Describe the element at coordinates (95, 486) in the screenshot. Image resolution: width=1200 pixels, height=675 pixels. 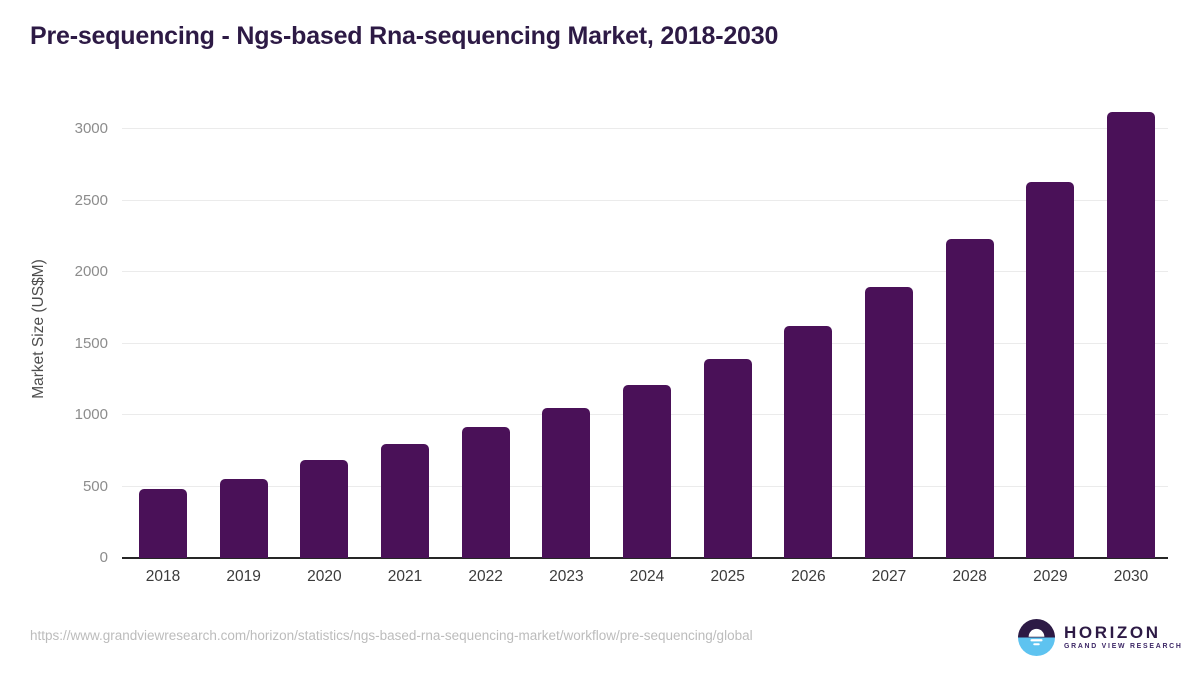
I see `y-tick-label-500: 500` at that location.